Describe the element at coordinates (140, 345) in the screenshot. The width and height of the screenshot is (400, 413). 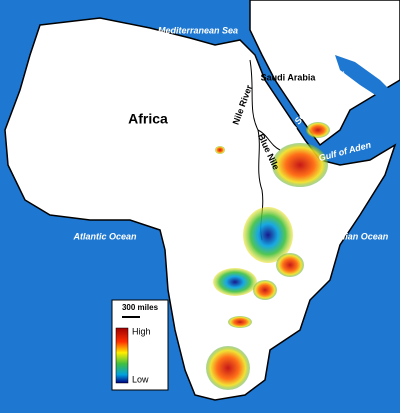
I see `legend: 300 miles High Low` at that location.